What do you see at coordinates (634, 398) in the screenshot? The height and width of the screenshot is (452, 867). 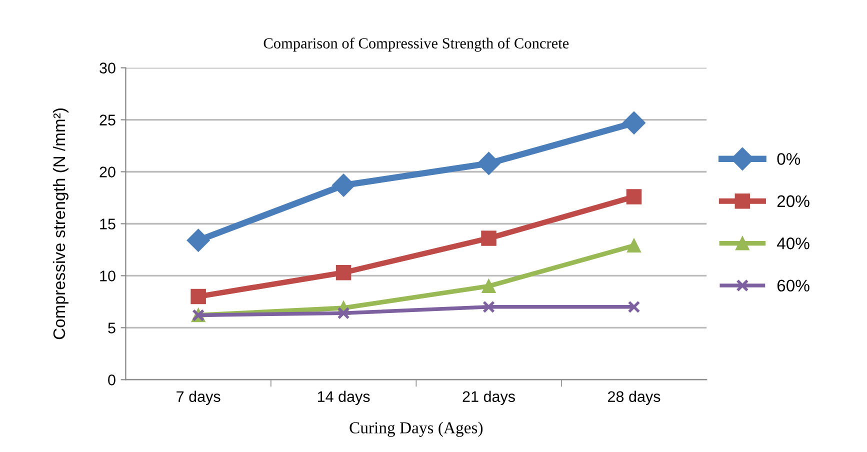 I see `x-tick-label: 28 days` at bounding box center [634, 398].